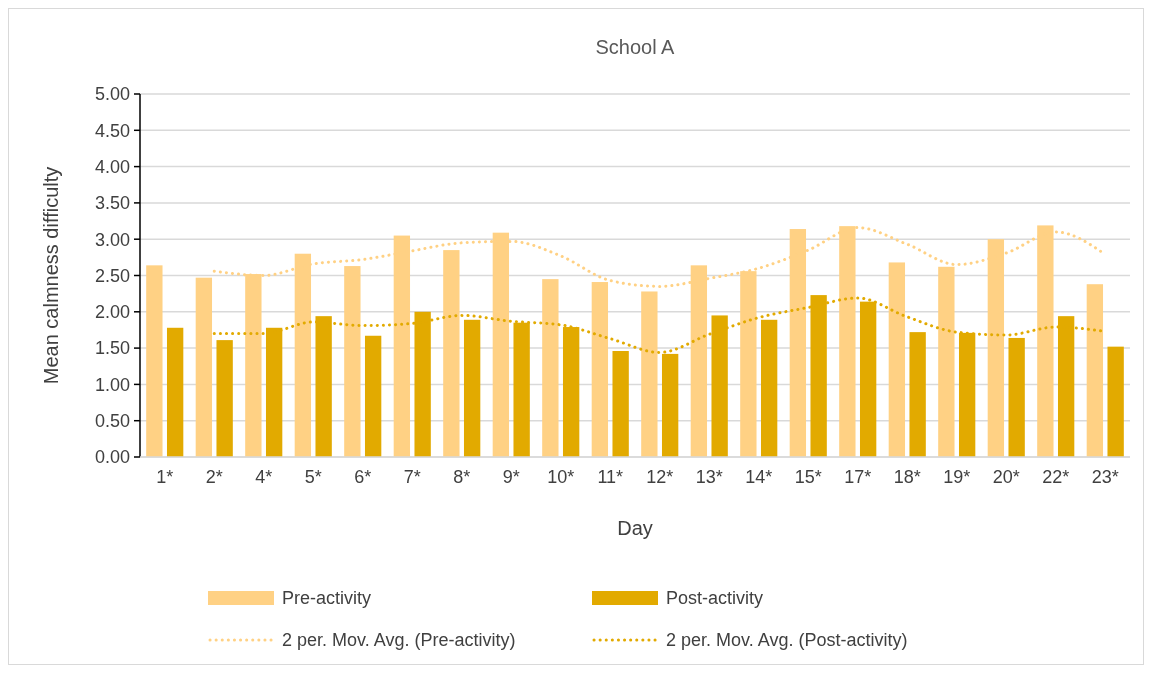 This screenshot has width=1152, height=673. What do you see at coordinates (462, 477) in the screenshot?
I see `x-tick-label: 8*` at bounding box center [462, 477].